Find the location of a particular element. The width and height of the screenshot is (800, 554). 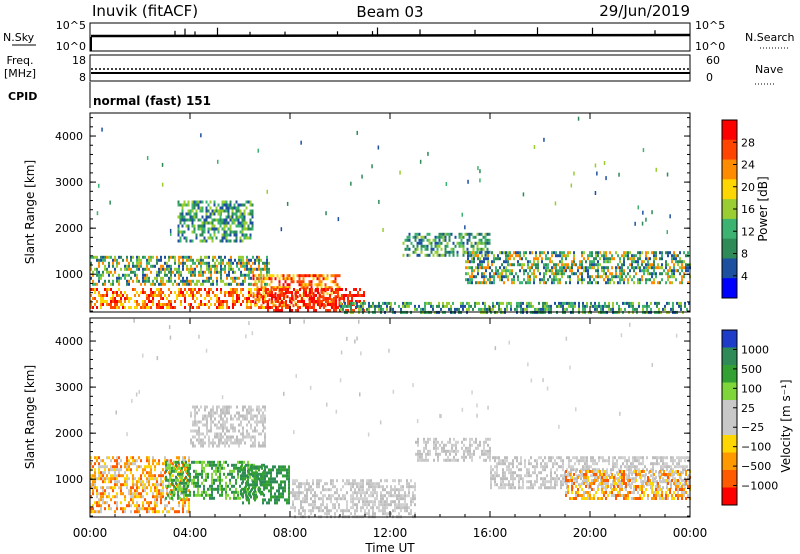

y-tick-label: 3000 is located at coordinates (69, 182).